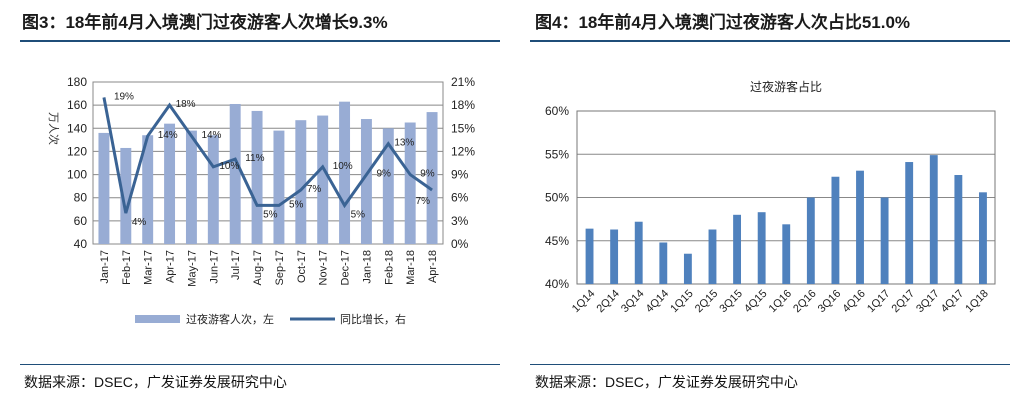  What do you see at coordinates (460, 221) in the screenshot?
I see `y2-tick-label: 3%` at bounding box center [460, 221].